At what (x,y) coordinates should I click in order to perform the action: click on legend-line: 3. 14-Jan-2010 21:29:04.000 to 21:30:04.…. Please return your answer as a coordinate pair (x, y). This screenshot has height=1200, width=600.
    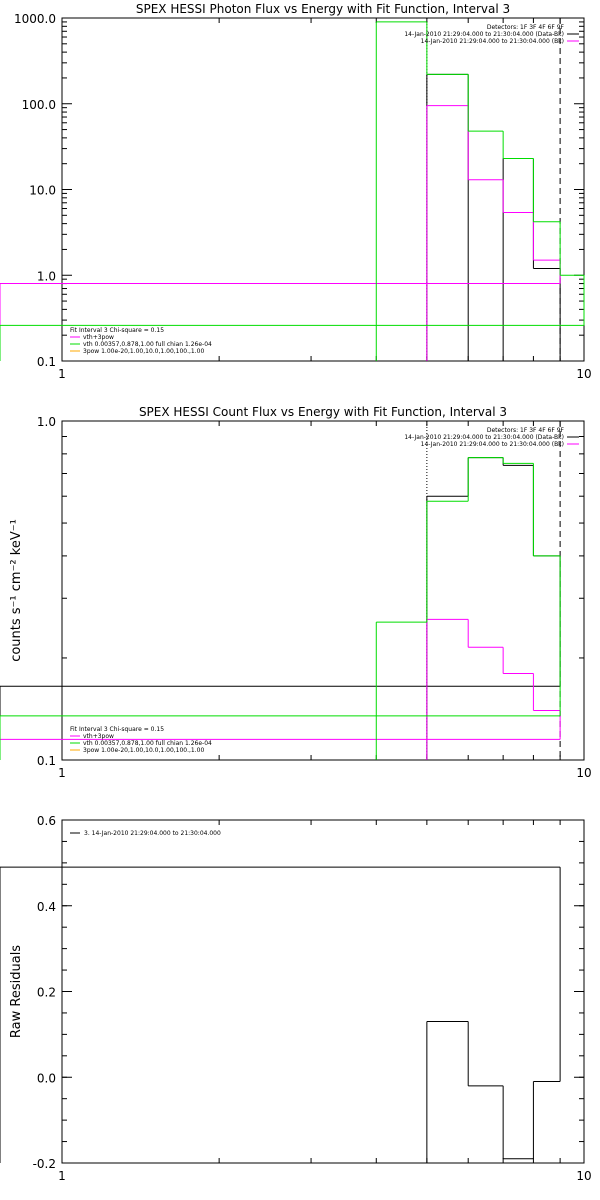
    Looking at the image, I should click on (152, 833).